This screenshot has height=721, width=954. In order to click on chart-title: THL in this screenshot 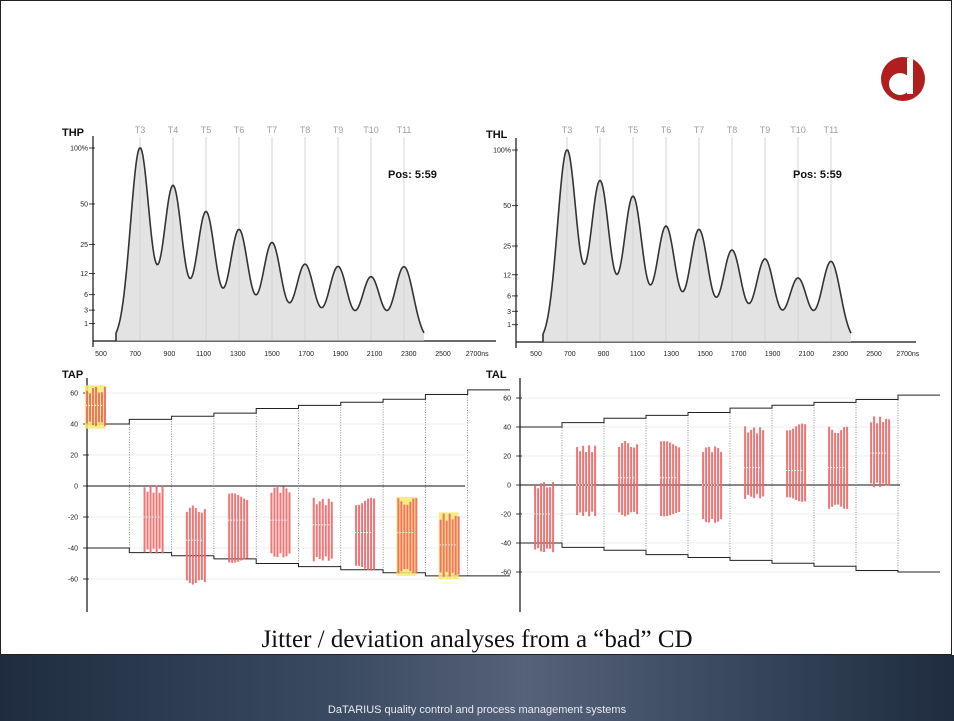, I will do `click(497, 135)`.